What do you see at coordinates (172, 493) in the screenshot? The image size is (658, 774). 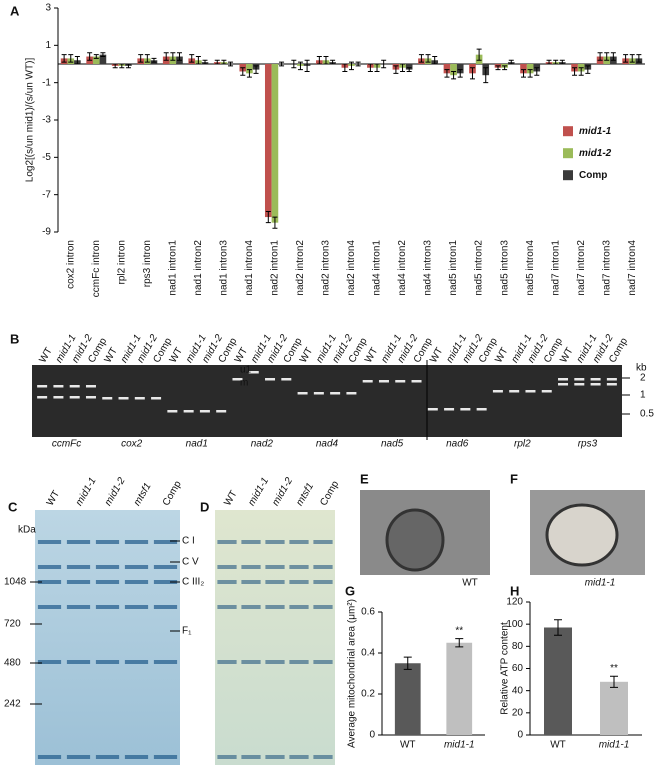 I see `lane-label: Comp` at bounding box center [172, 493].